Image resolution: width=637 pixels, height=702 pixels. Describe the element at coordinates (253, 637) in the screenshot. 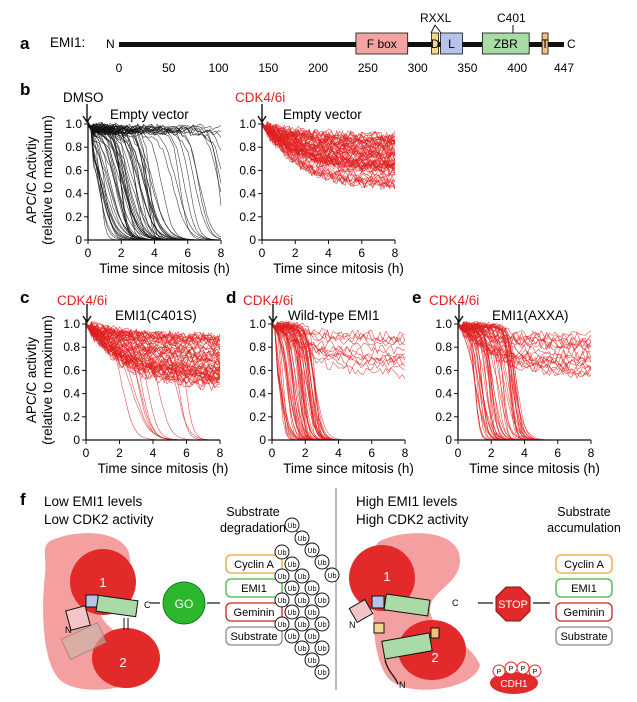

I see `left-substrate-label: Substrate` at that location.